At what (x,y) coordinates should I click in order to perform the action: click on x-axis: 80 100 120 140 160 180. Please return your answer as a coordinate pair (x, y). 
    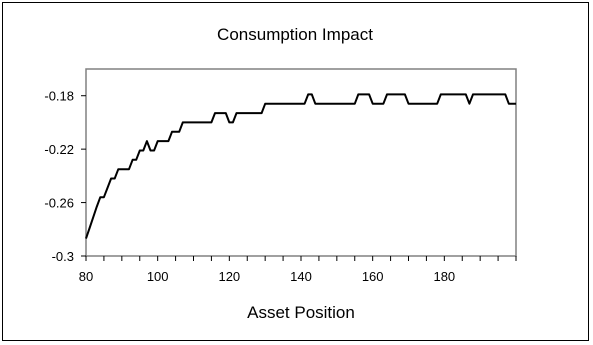
    Looking at the image, I should click on (298, 270).